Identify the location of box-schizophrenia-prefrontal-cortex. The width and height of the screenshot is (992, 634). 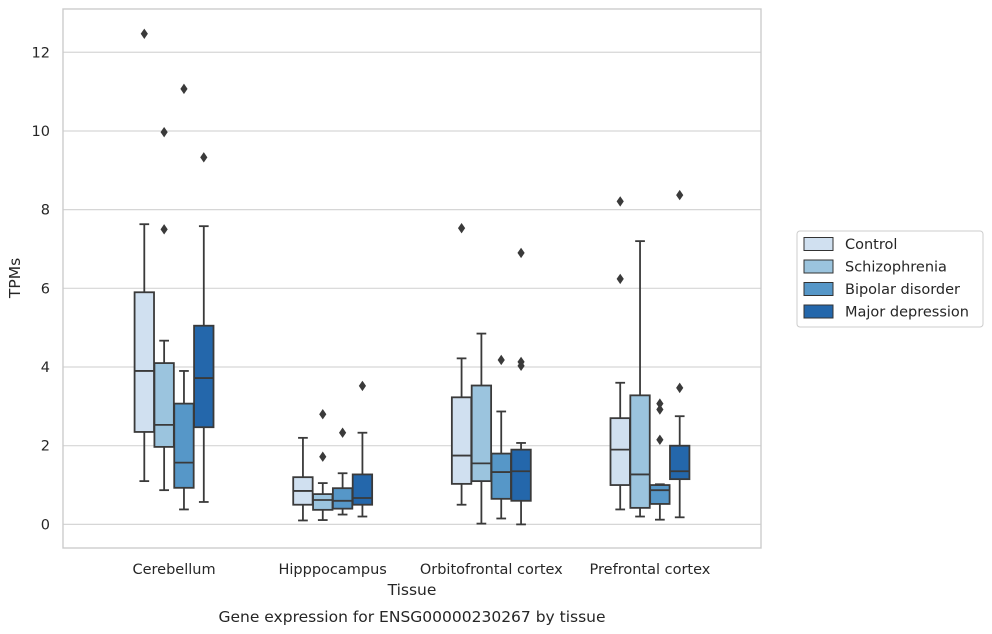
(640, 379).